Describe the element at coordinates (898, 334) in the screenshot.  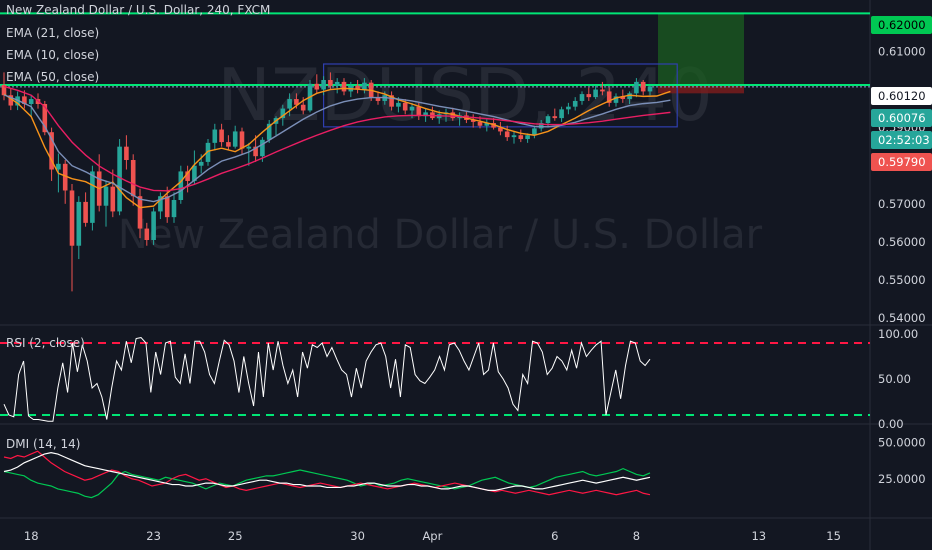
I see `rsi-tick-label: 100.00` at that location.